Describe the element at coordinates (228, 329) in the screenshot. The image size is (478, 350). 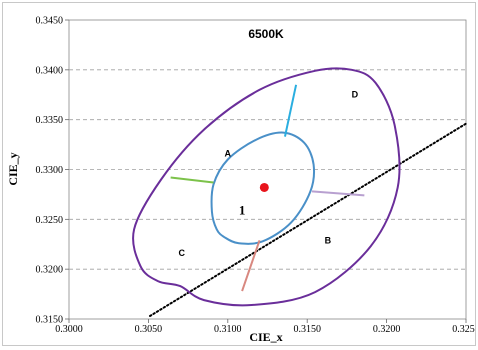
I see `x-tick-label: 0.3100` at that location.